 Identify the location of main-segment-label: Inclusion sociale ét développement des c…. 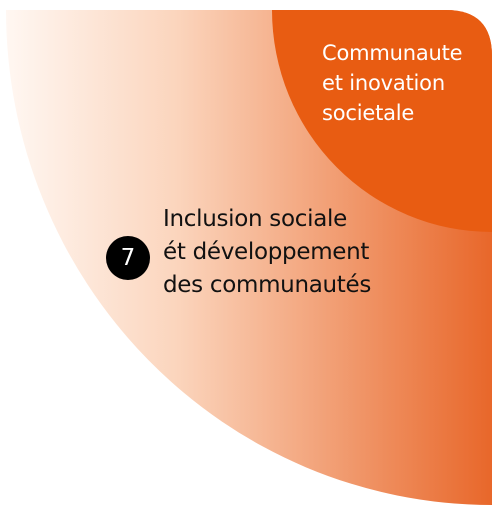
(313, 252).